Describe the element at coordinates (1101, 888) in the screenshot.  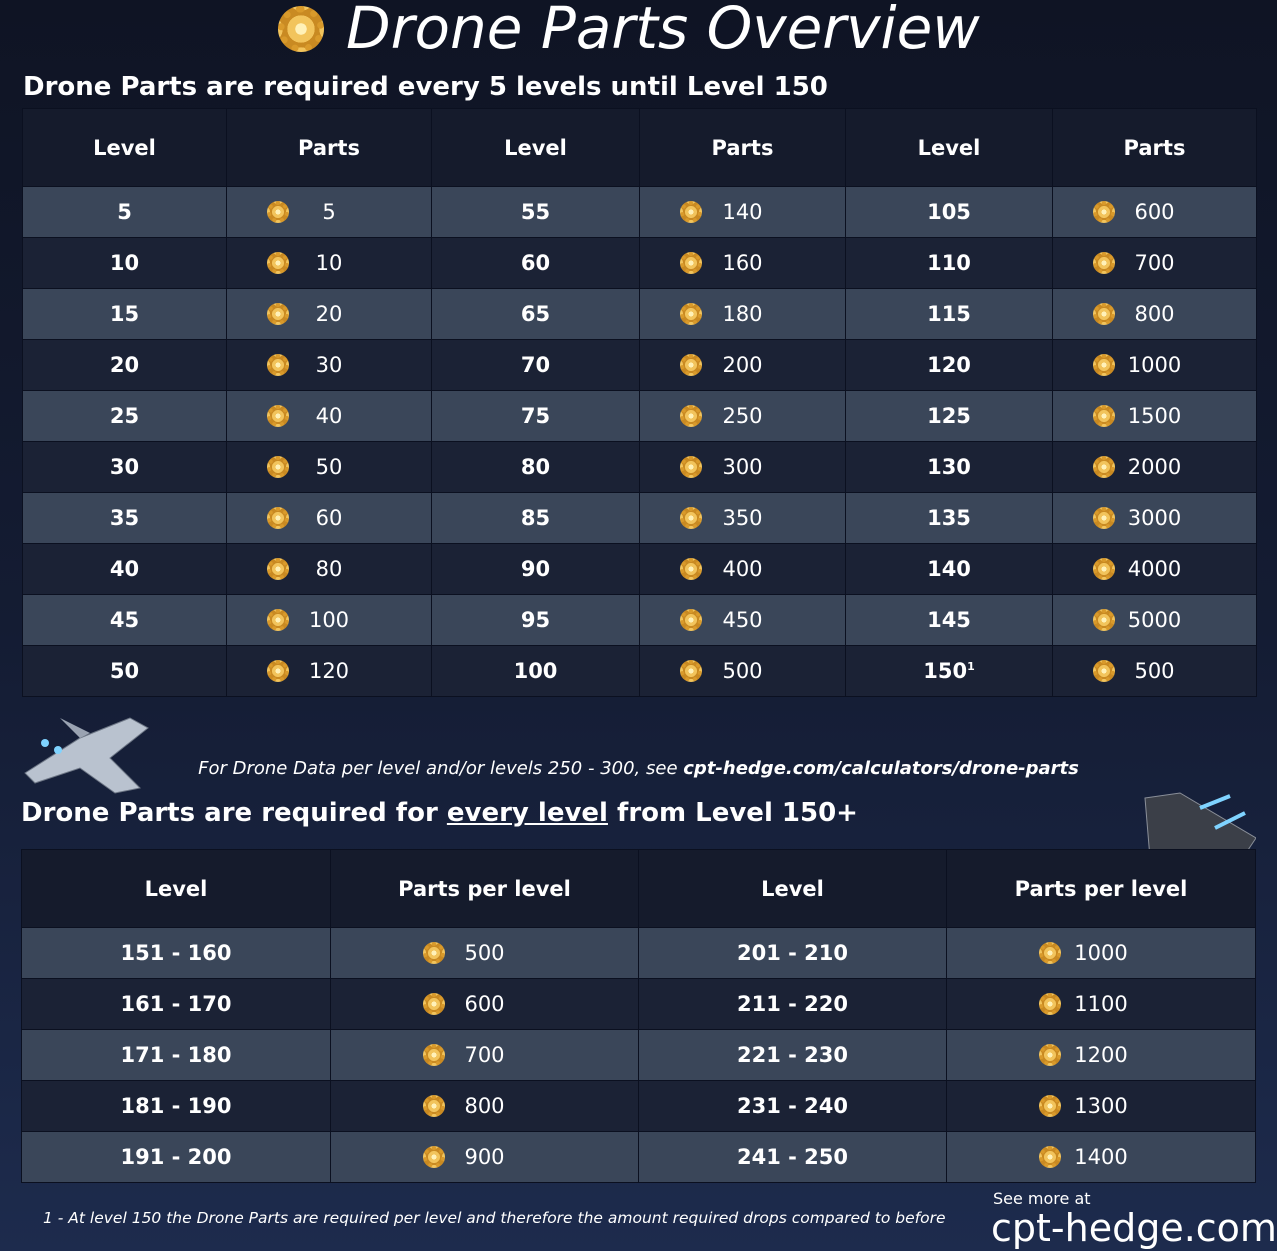
I see `header-cell: Parts per level` at that location.